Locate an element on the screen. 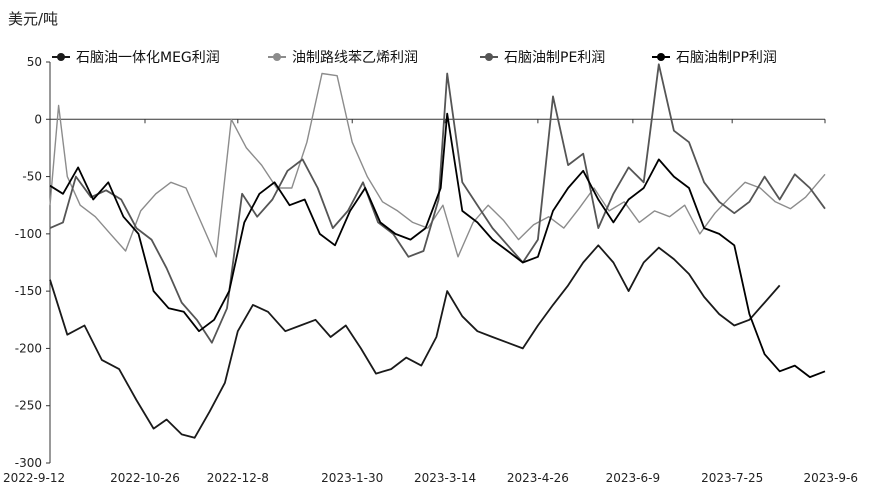 The width and height of the screenshot is (873, 496). y-unit-label: 美元/吨 is located at coordinates (33, 19).